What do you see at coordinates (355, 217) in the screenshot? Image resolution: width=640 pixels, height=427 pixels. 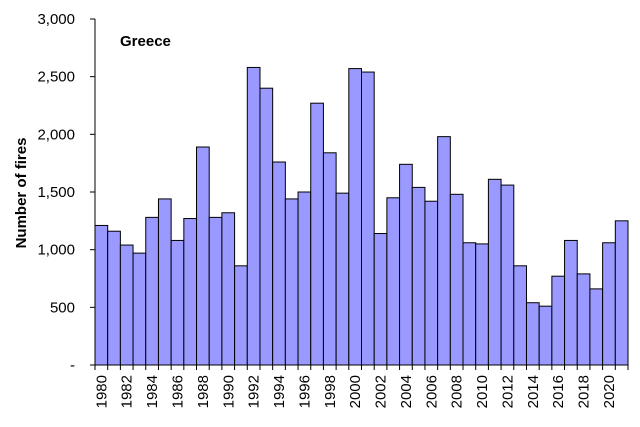 I see `bar-2000` at bounding box center [355, 217].